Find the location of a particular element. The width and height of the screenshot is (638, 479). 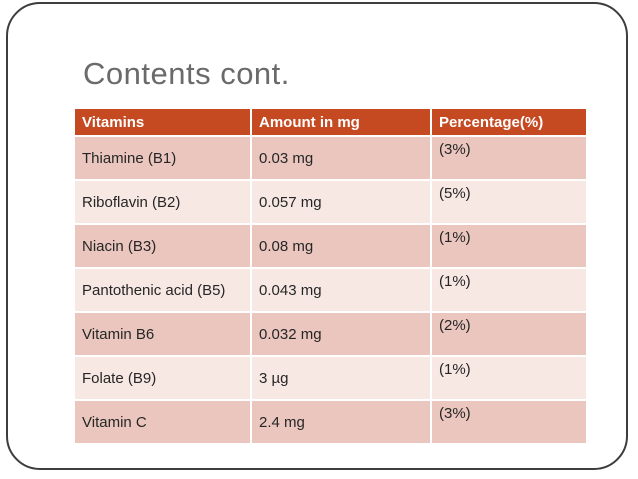

vitamin-name-cell: Vitamin C is located at coordinates (162, 422).